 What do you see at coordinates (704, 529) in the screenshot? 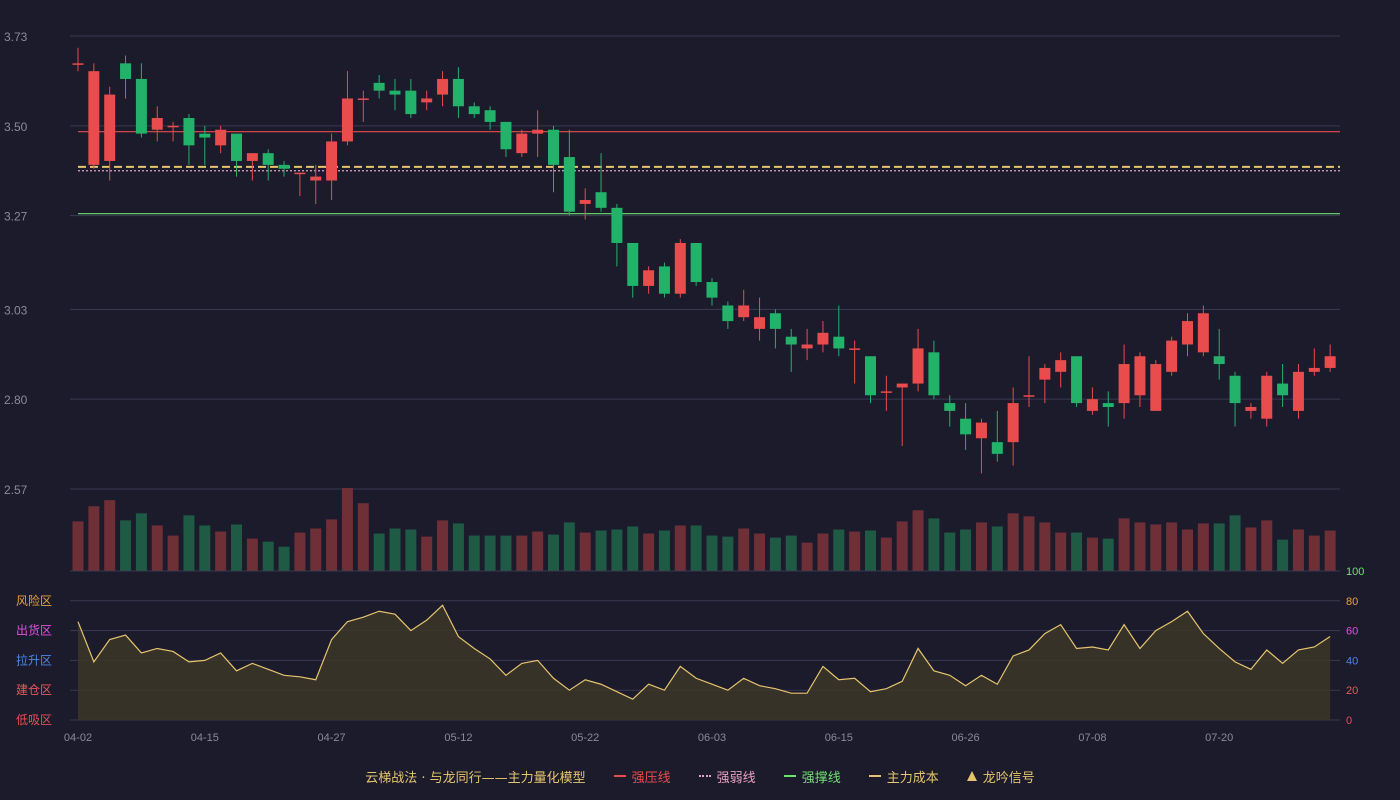
I see `volume-bars` at bounding box center [704, 529].